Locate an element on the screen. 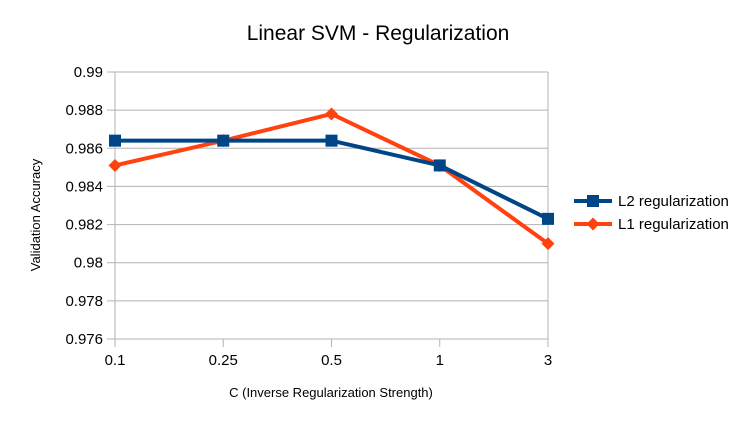 This screenshot has width=756, height=430. y-tick-label: 0.988 is located at coordinates (84, 110).